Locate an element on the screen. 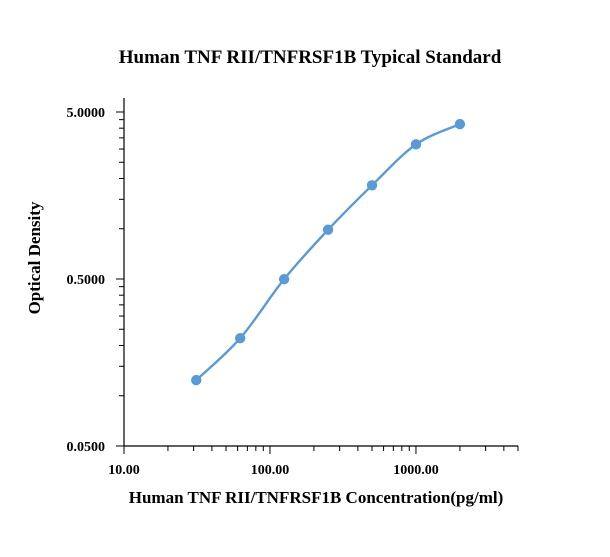 Image resolution: width=610 pixels, height=557 pixels. chart-title: Human TNF RII/TNFRSF1B Typical Standard is located at coordinates (310, 57).